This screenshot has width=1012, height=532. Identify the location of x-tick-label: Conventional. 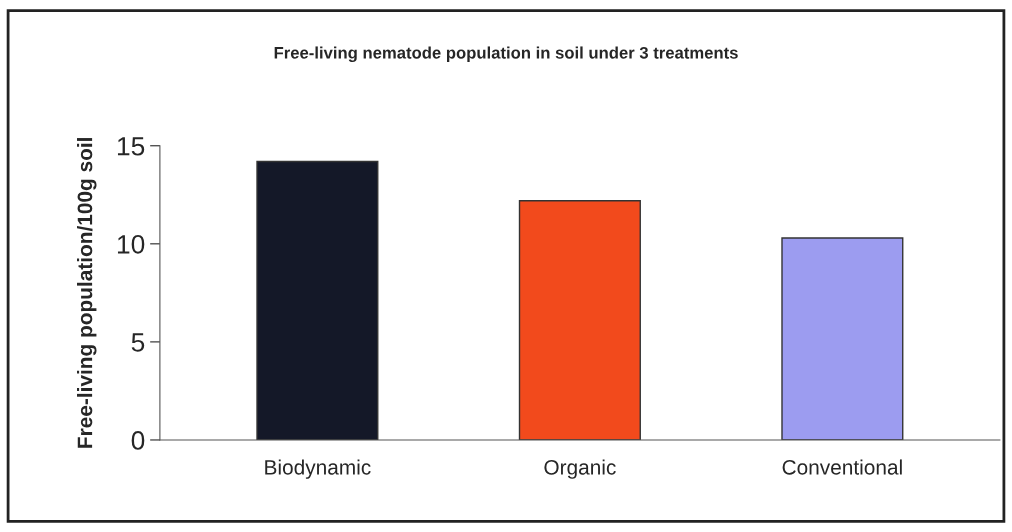
(842, 467).